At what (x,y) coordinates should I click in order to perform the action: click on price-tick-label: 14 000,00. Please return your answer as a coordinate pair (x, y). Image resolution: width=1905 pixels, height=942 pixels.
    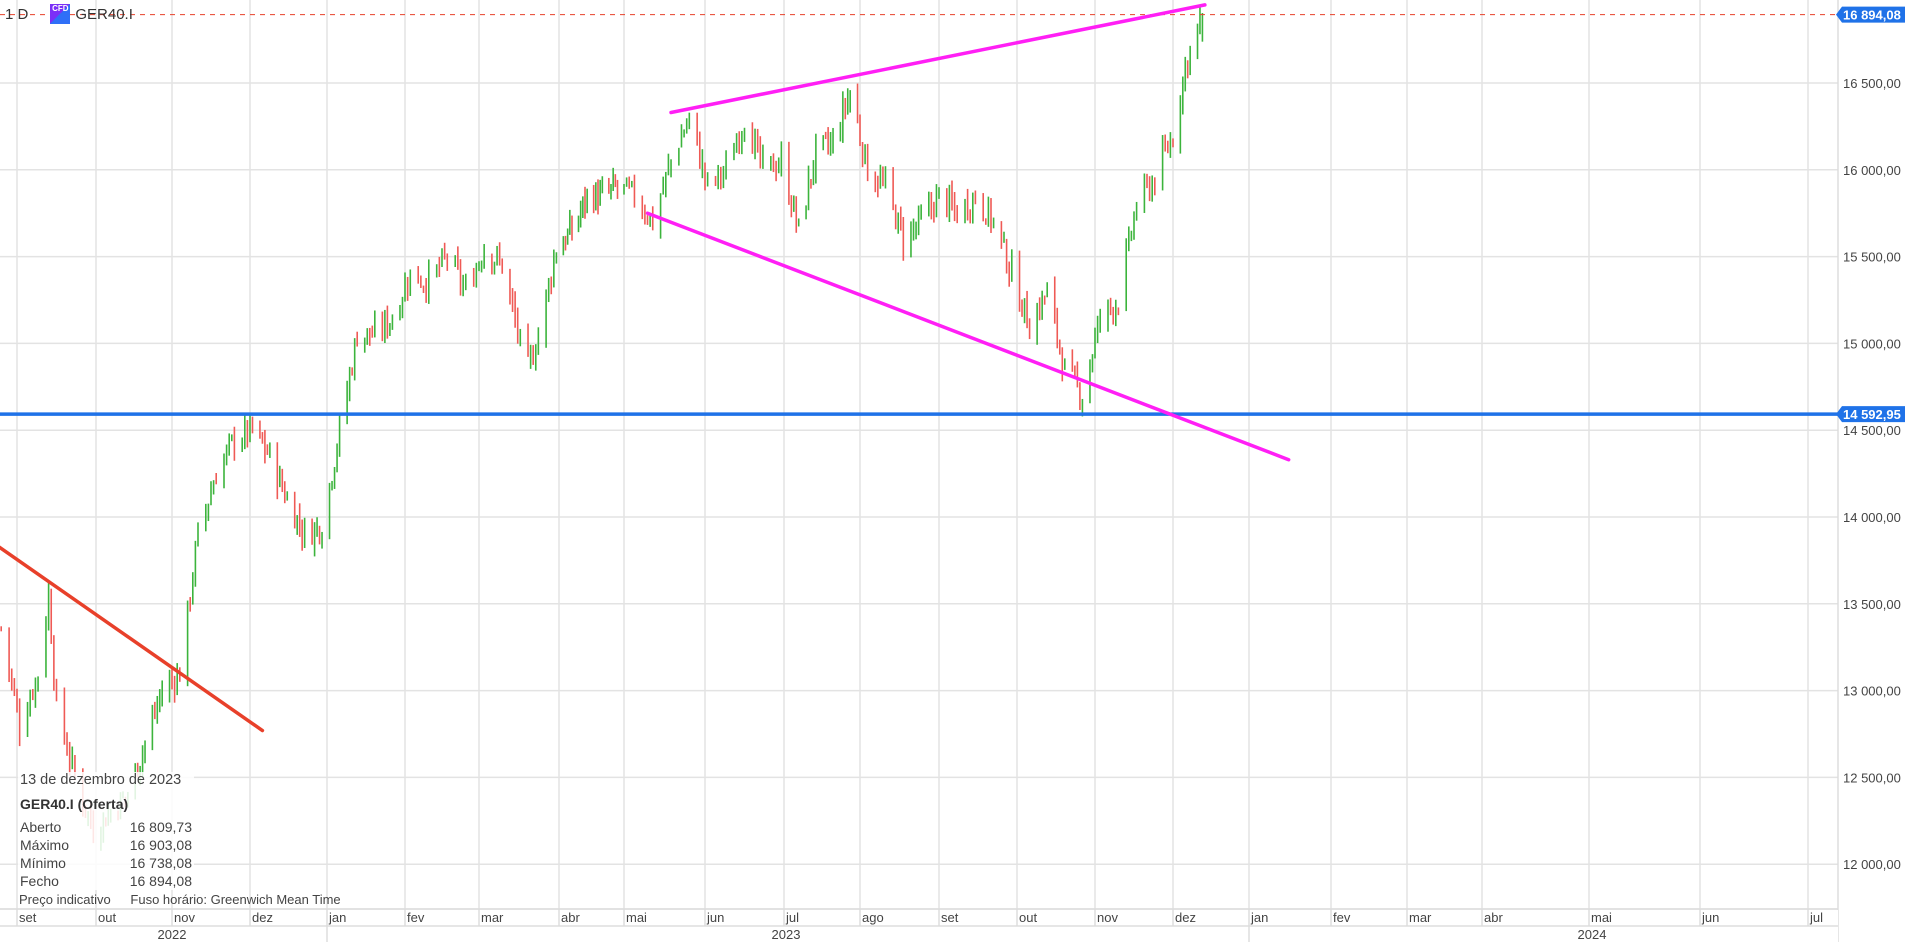
    Looking at the image, I should click on (1872, 517).